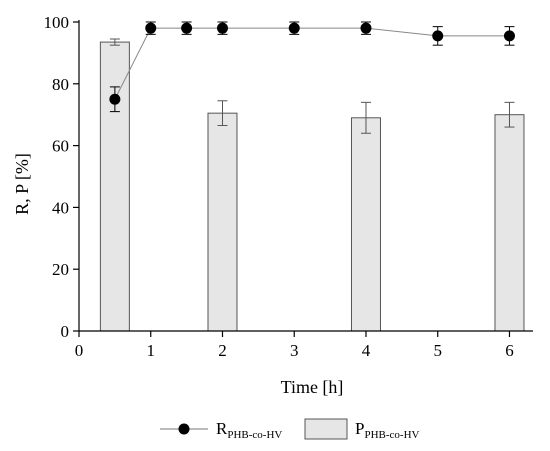 The height and width of the screenshot is (451, 550). I want to click on x-tick-label: 2, so click(222, 350).